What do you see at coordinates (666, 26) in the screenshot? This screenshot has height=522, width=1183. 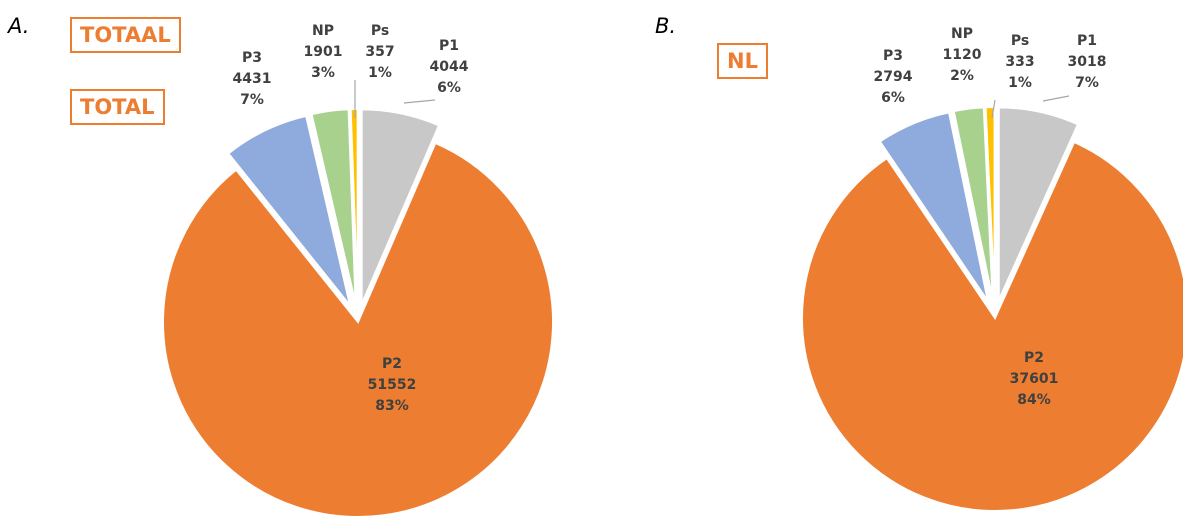 I see `panel-b-letter: B.` at bounding box center [666, 26].